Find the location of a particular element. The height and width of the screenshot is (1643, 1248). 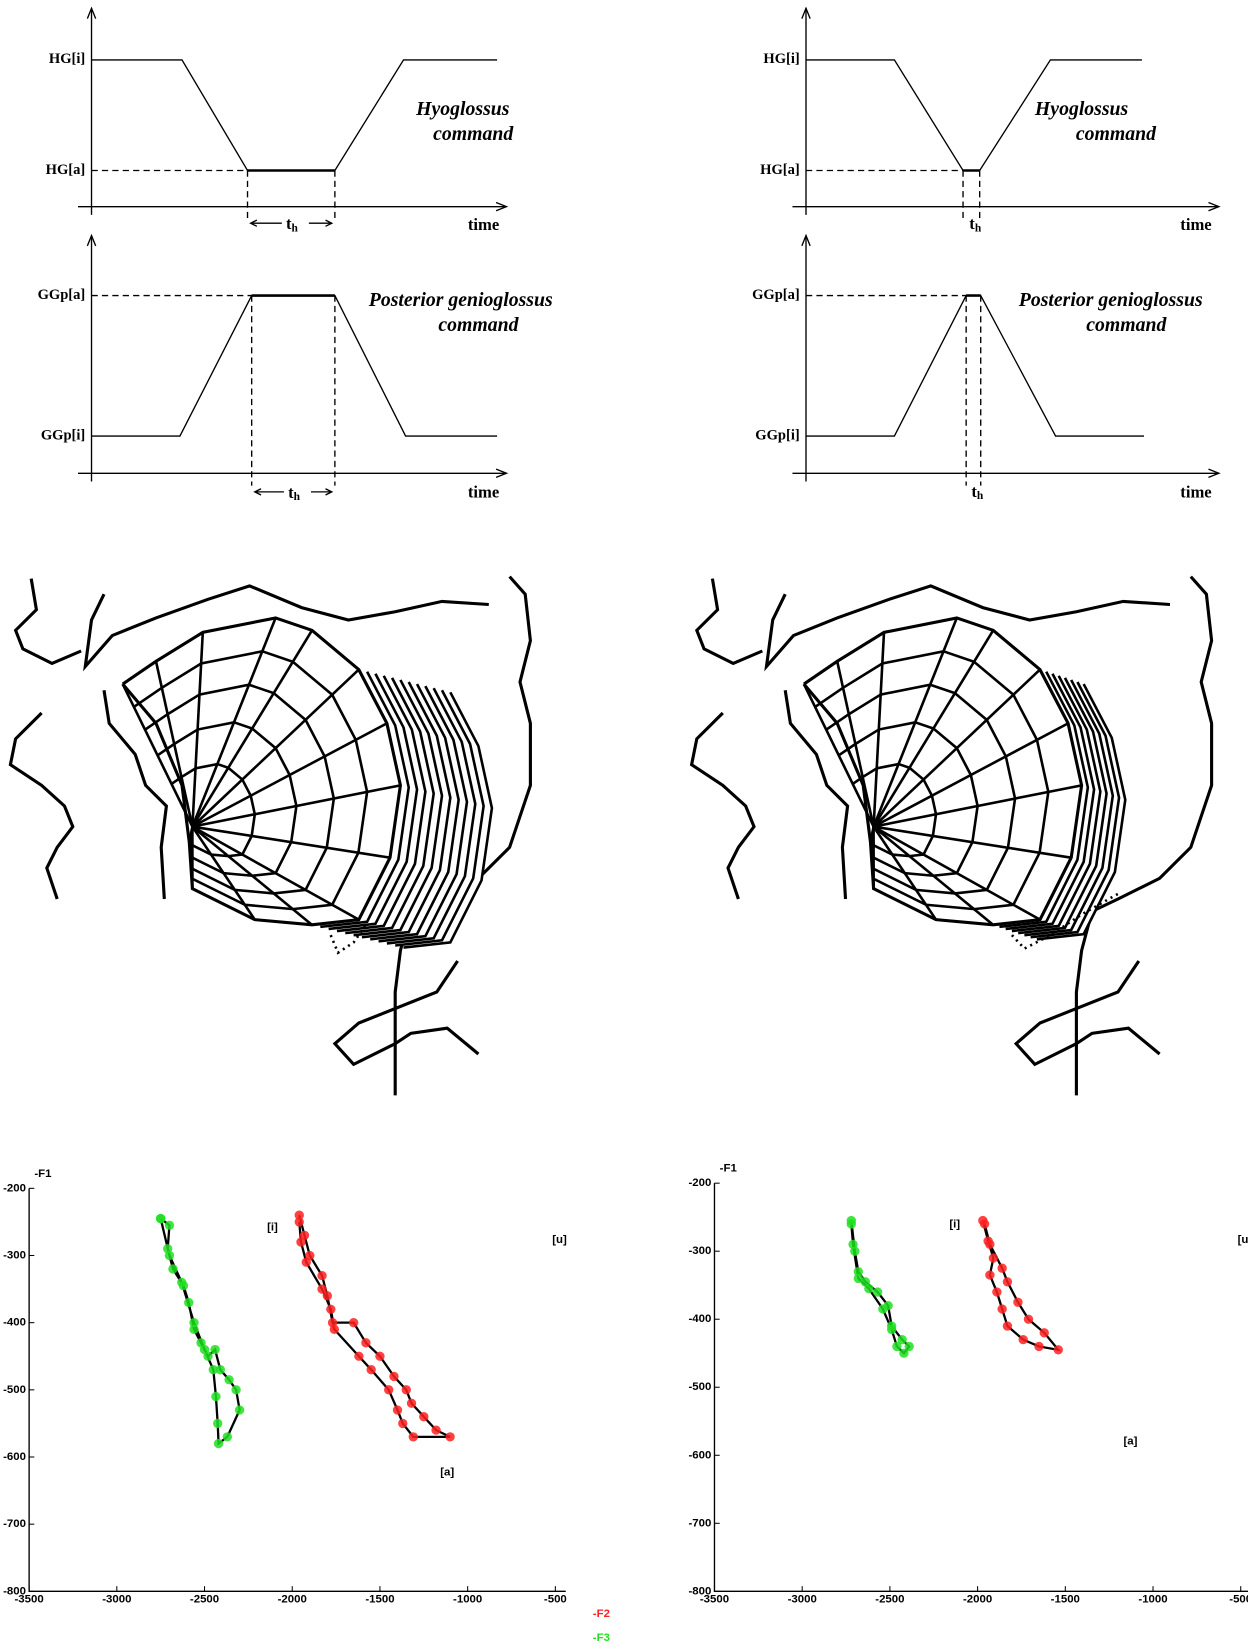

x-tick-label: -500 is located at coordinates (555, 1600).